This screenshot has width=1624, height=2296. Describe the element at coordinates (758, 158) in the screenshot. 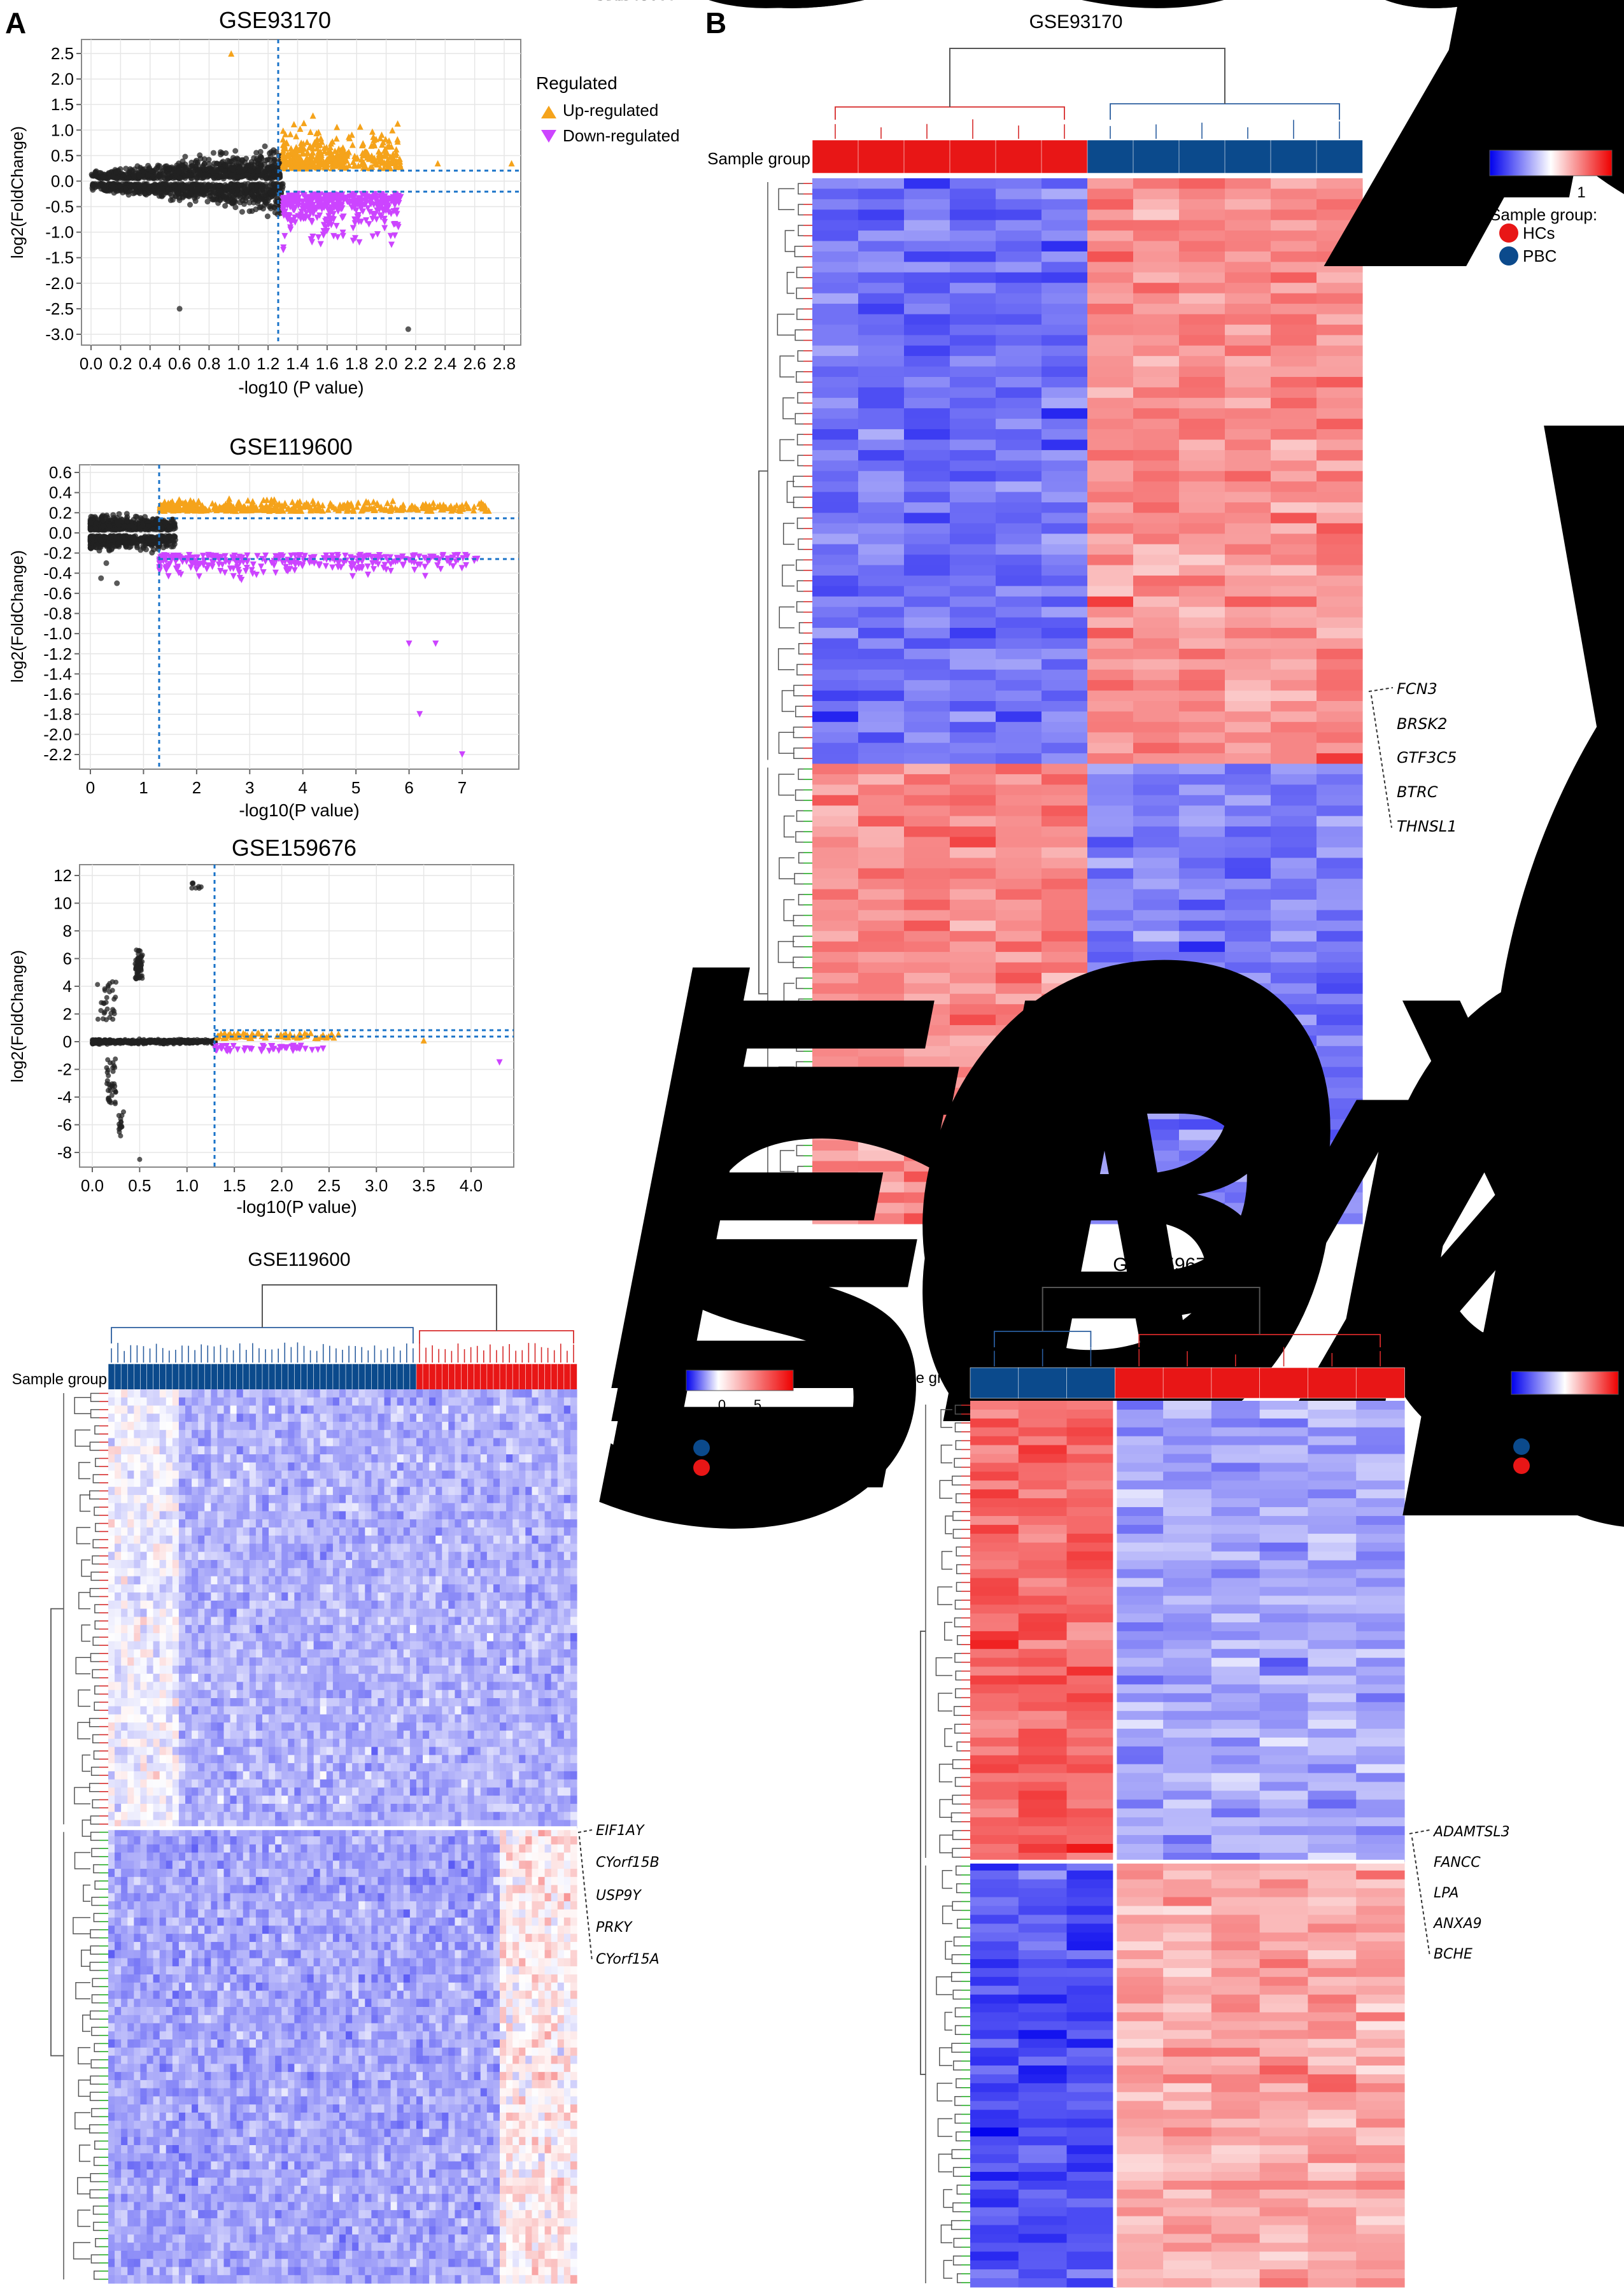

I see `heatmap1-sample-group-label: Sample group` at that location.